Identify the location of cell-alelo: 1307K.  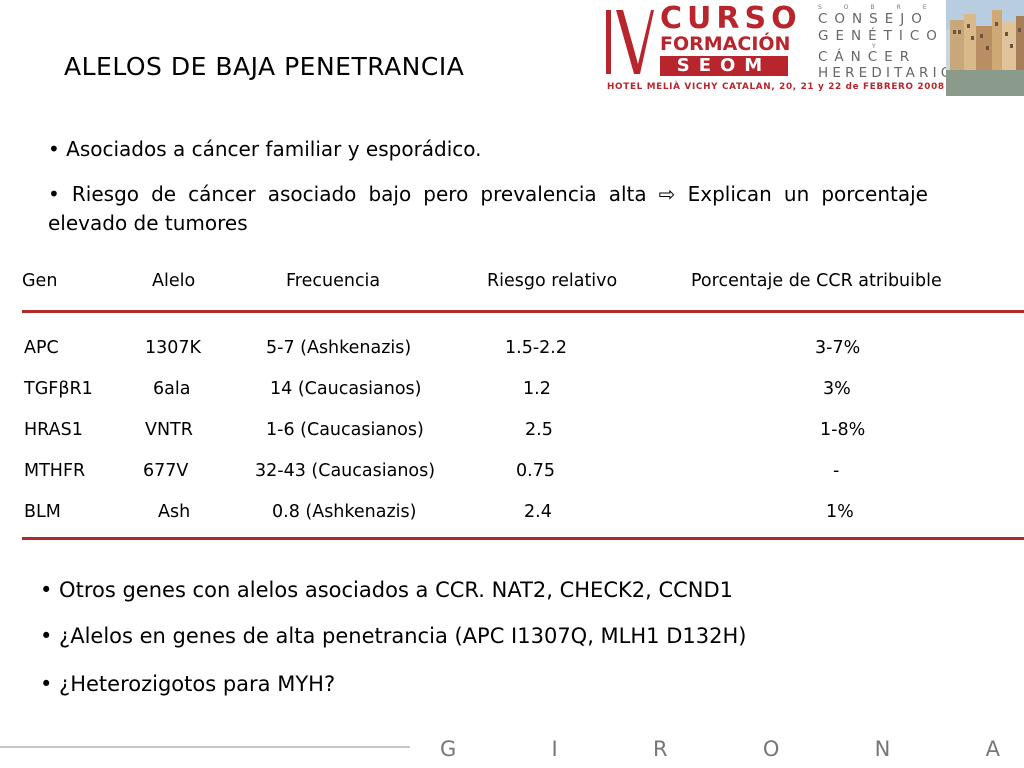
(173, 348).